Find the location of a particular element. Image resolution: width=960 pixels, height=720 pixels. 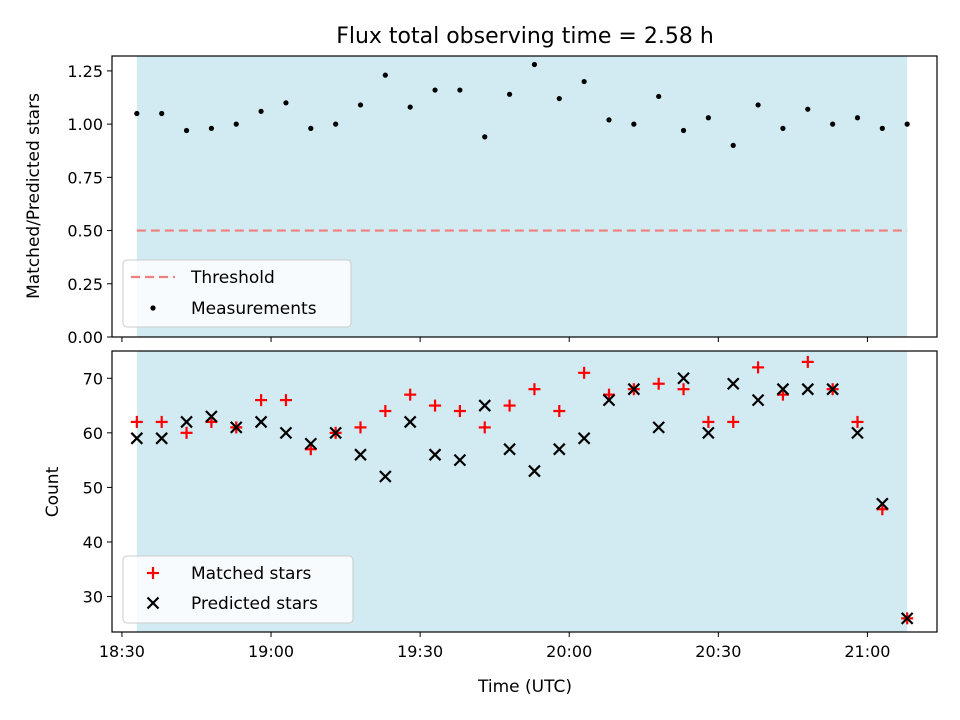

top-y-tick-label: 0.25 is located at coordinates (85, 284).